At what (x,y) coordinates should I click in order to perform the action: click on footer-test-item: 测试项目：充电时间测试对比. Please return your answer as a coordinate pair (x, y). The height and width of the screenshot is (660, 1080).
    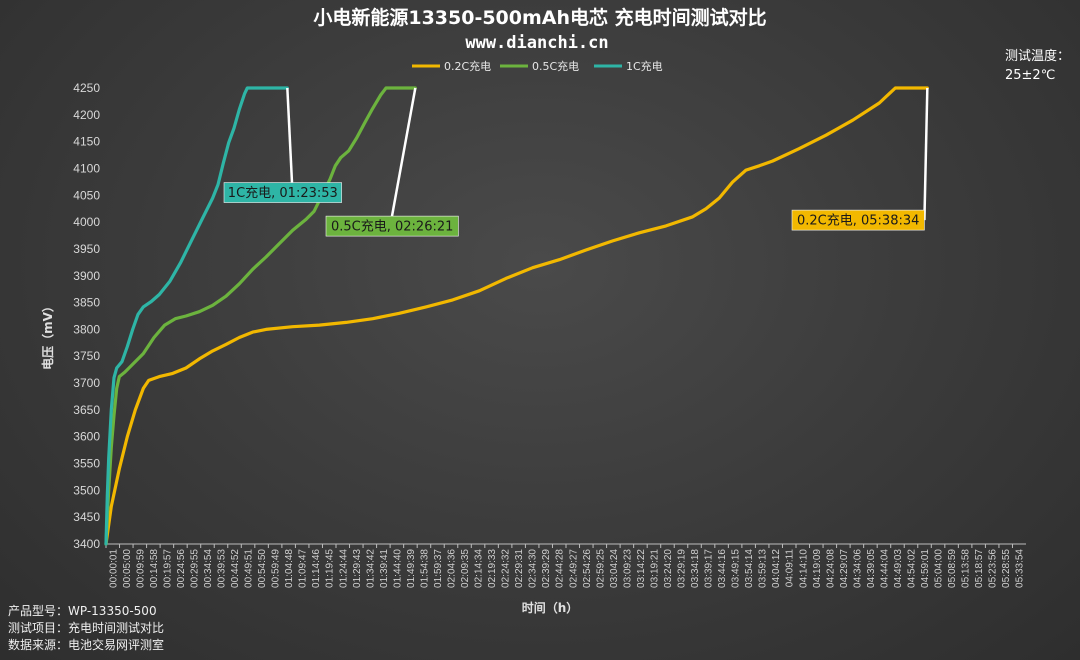
    Looking at the image, I should click on (86, 628).